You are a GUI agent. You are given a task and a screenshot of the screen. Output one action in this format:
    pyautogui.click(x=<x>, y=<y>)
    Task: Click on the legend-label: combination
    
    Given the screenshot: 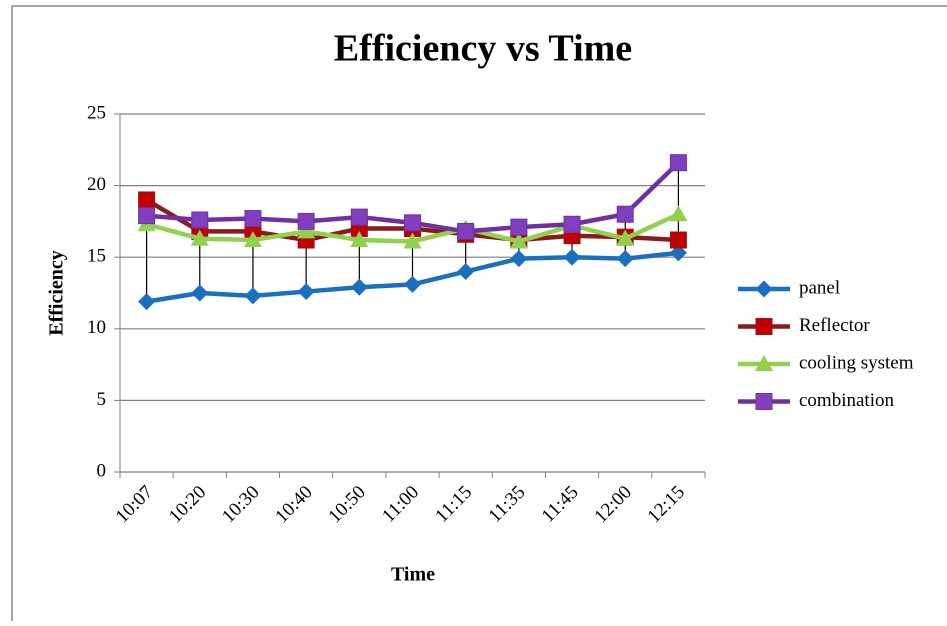 What is the action you would take?
    pyautogui.click(x=846, y=400)
    